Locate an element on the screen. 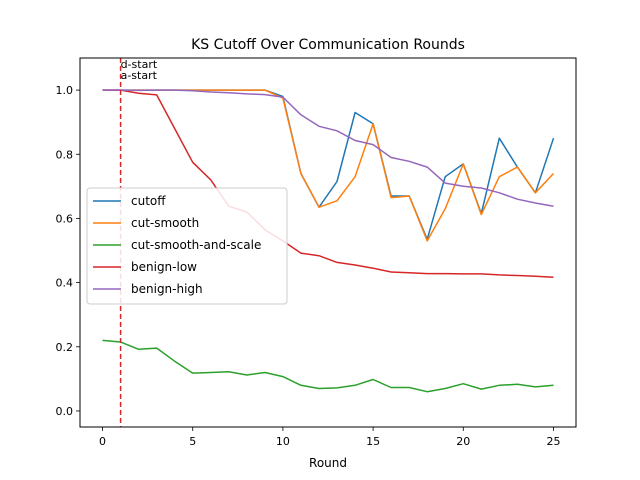 The image size is (640, 480). y-tick-label: 0.0 is located at coordinates (65, 411).